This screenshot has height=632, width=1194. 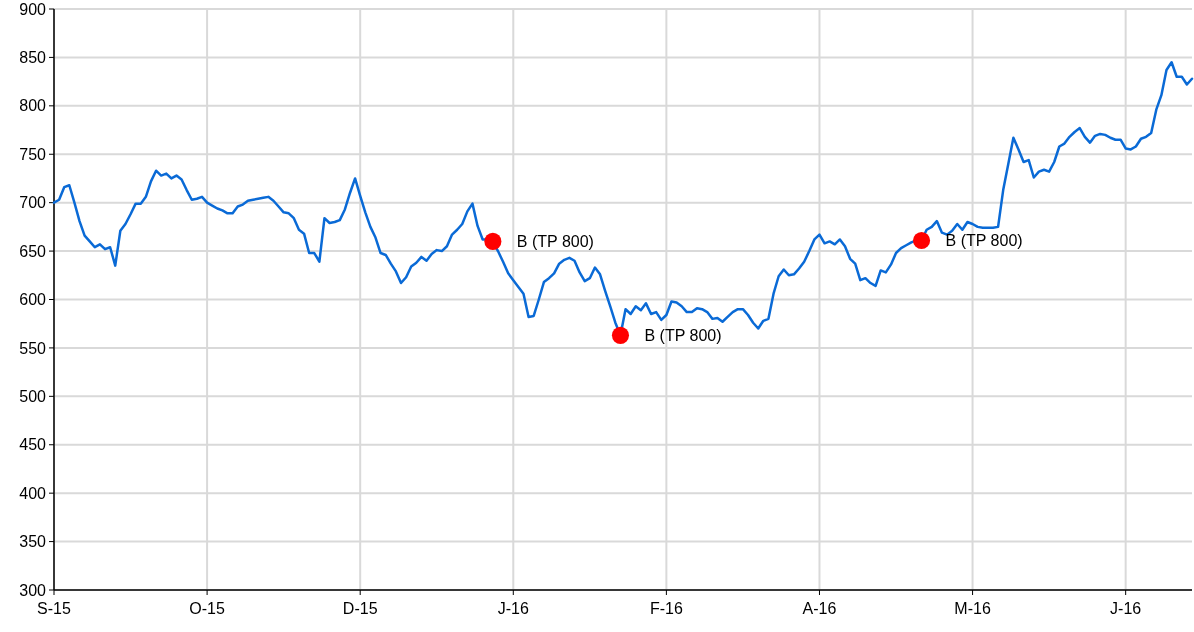 What do you see at coordinates (972, 608) in the screenshot?
I see `x-tick-label: M-16` at bounding box center [972, 608].